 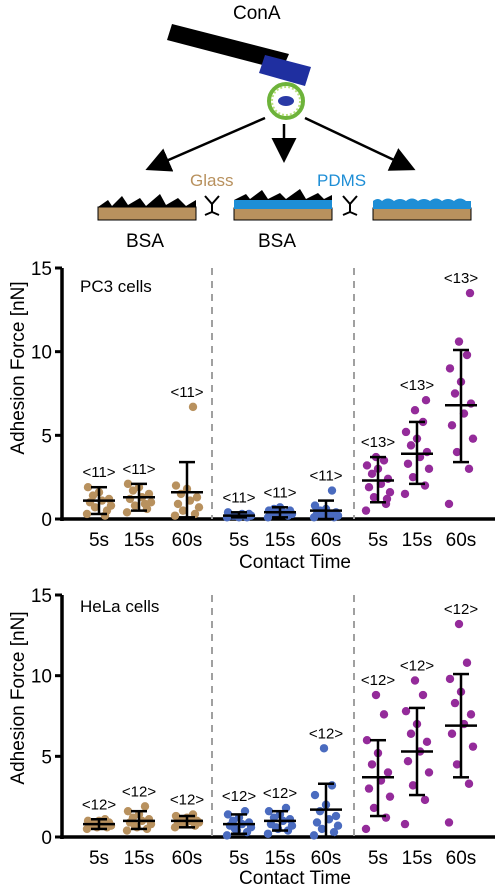 What do you see at coordinates (147, 207) in the screenshot?
I see `substrate-glass-bsa` at bounding box center [147, 207].